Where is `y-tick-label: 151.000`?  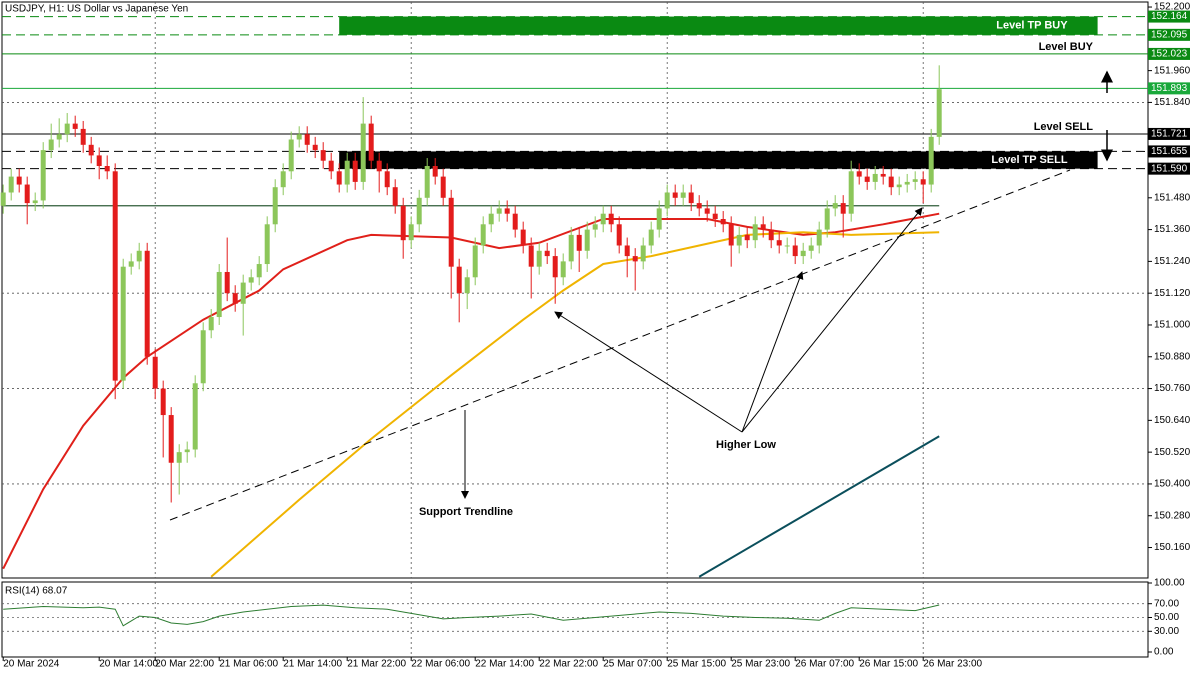 y-tick-label: 151.000 is located at coordinates (1172, 325).